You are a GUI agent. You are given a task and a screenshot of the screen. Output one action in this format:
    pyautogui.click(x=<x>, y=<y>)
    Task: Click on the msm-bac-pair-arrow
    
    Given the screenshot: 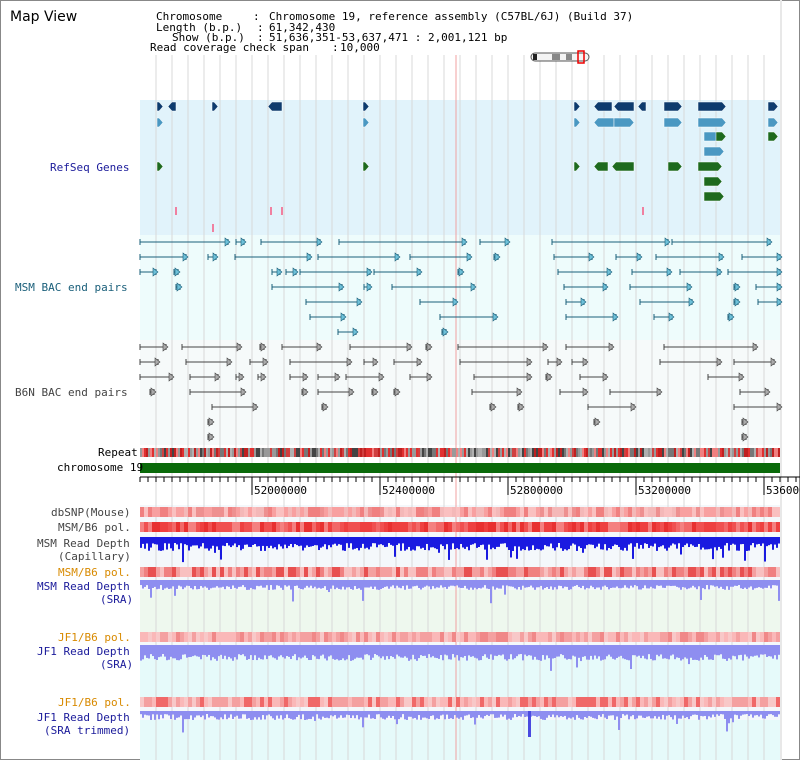 What is the action you would take?
    pyautogui.click(x=359, y=302)
    